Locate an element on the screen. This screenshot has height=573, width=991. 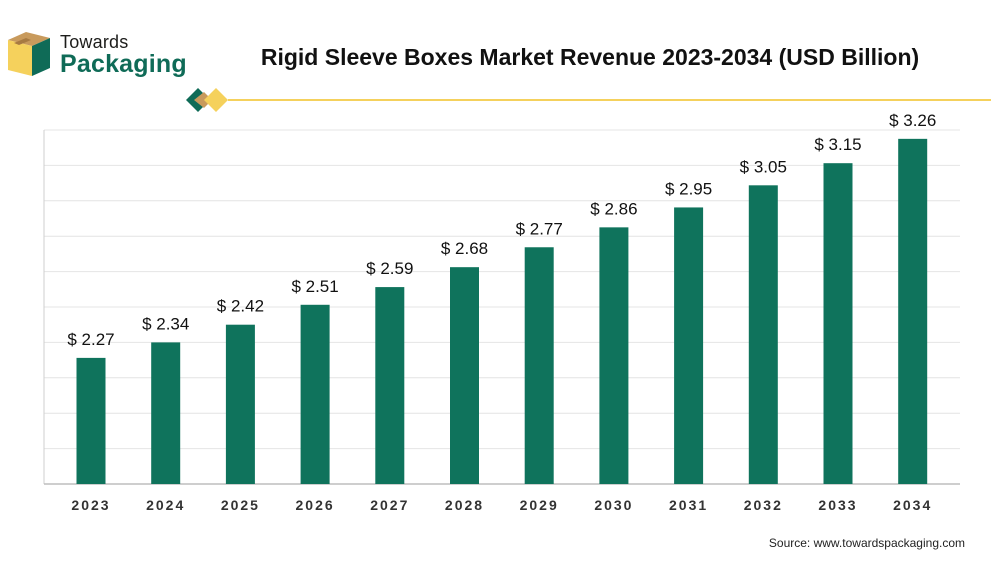
x-tick-label-2027: 2027 is located at coordinates (389, 505).